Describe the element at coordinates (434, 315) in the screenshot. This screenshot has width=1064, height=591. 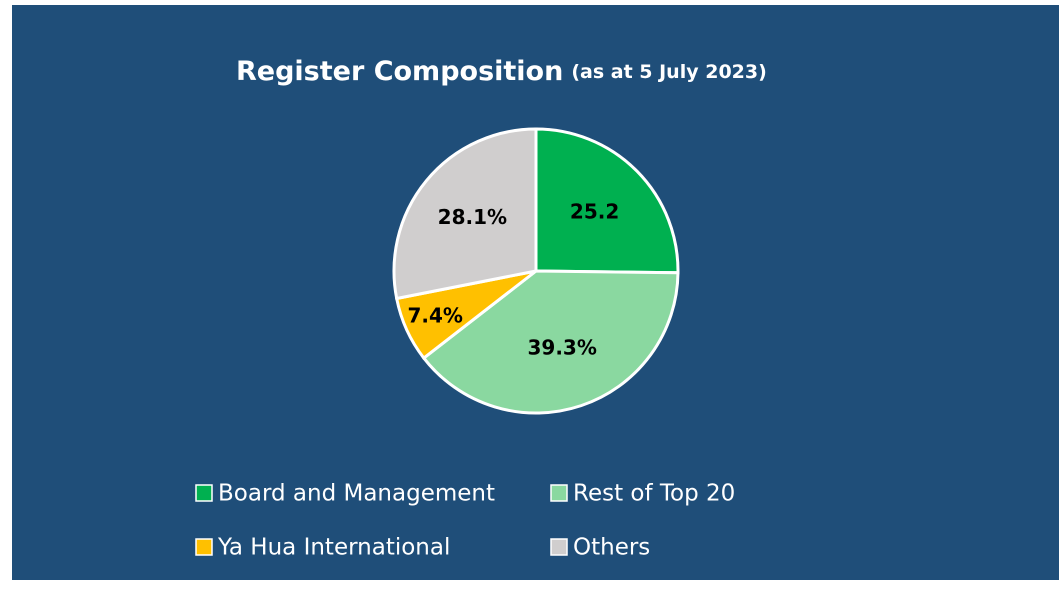
I see `data-label: 7.4%` at that location.